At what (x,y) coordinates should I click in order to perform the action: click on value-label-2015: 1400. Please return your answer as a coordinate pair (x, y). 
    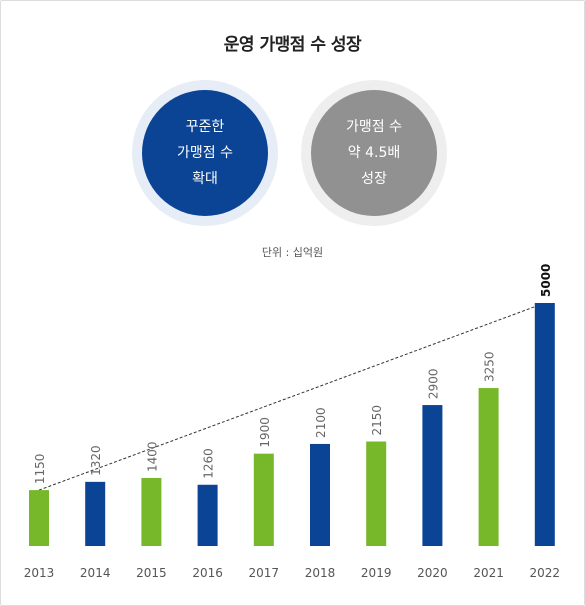
    Looking at the image, I should click on (152, 456).